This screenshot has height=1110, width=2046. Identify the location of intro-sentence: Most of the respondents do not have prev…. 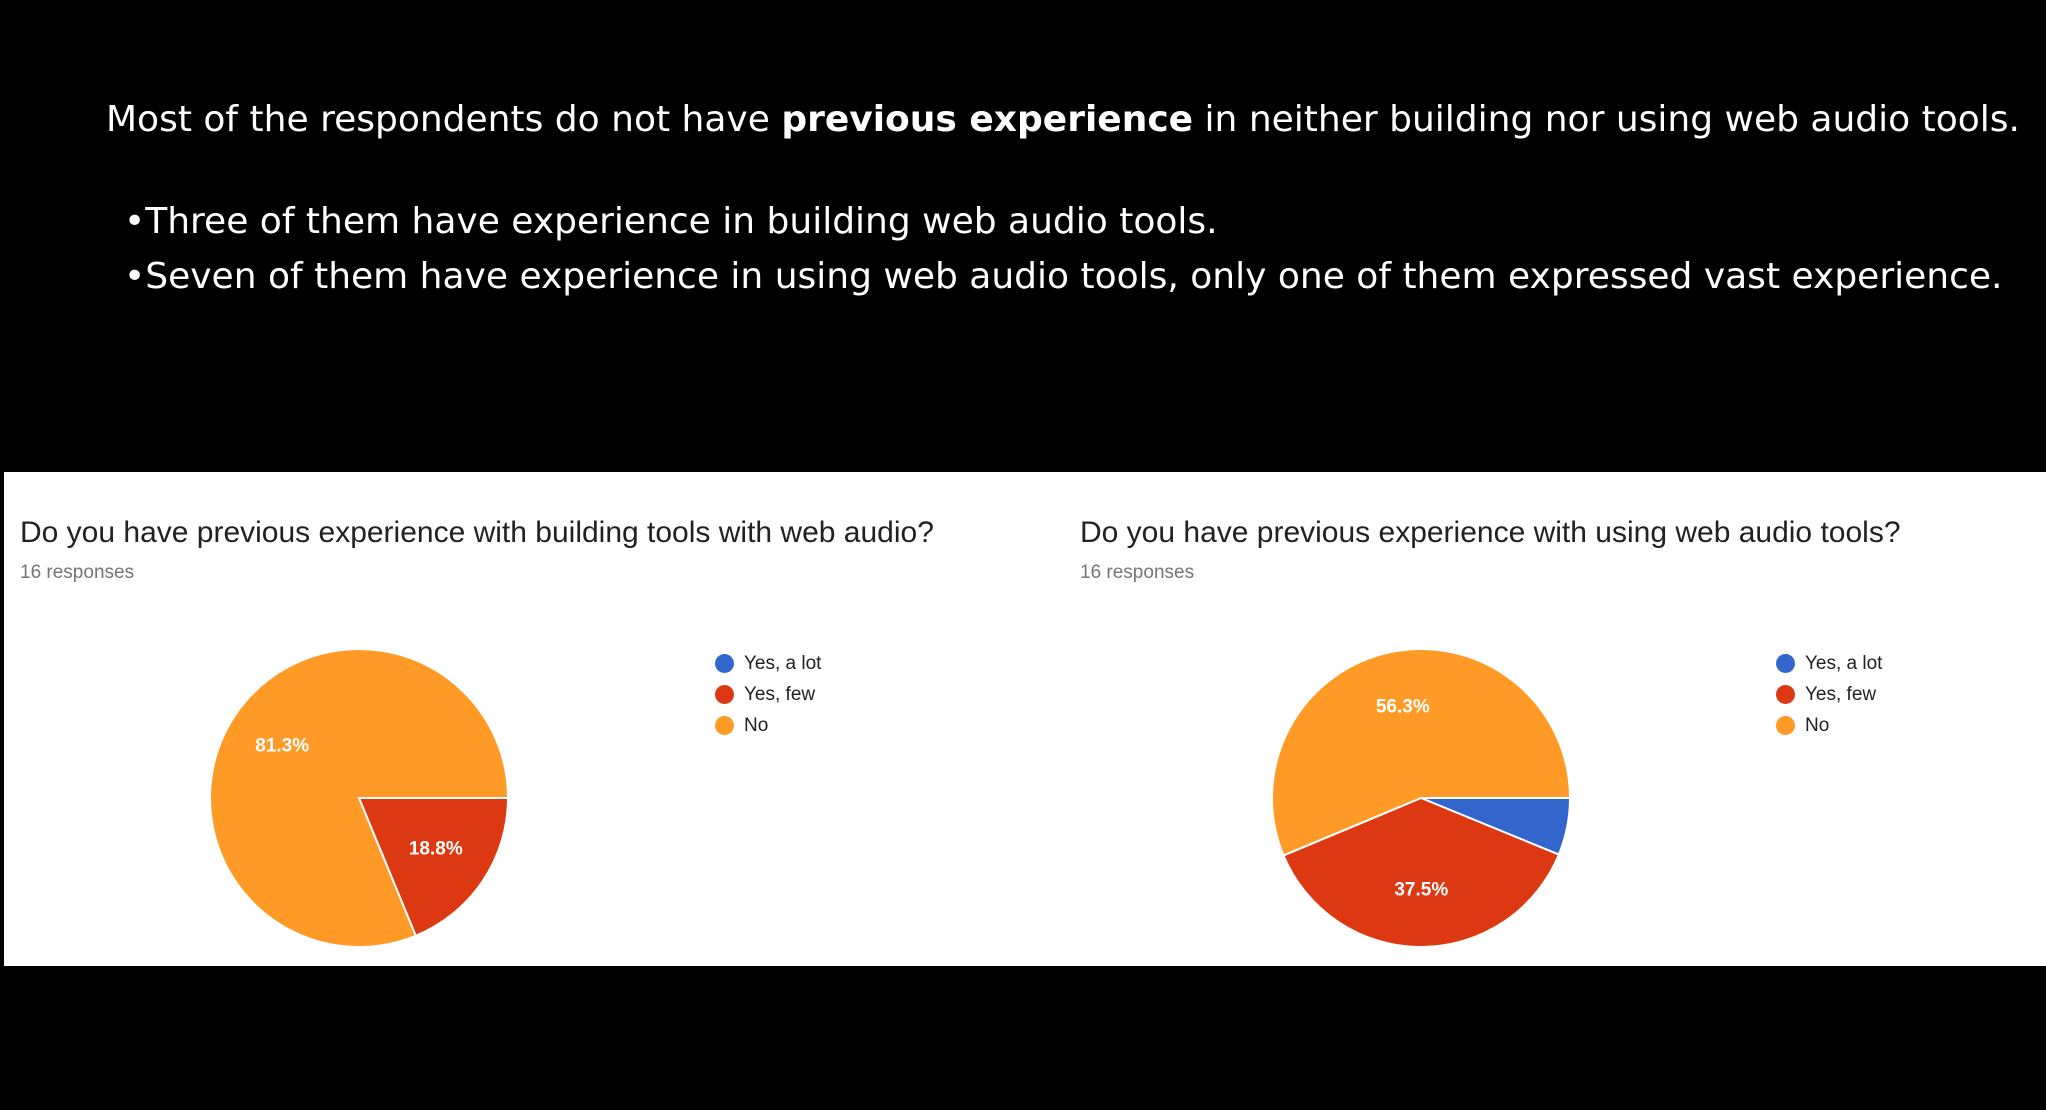
(1063, 120).